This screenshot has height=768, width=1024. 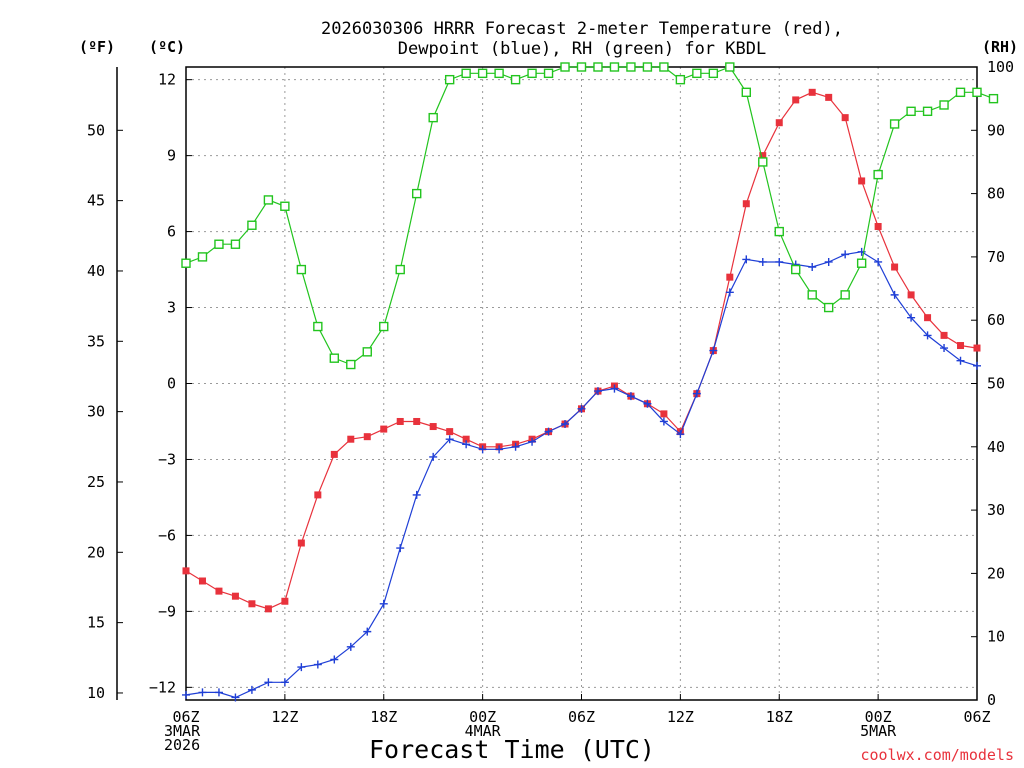 I want to click on celsius-tick-label: 0, so click(x=171, y=384).